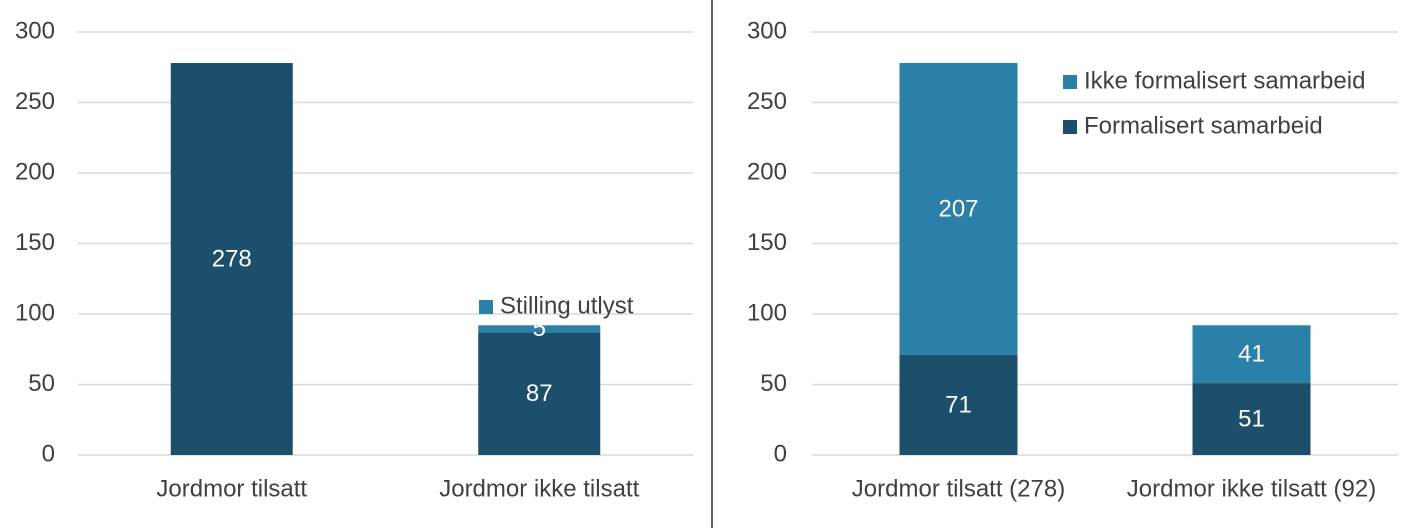 The image size is (1427, 528). Describe the element at coordinates (567, 305) in the screenshot. I see `legend-label: Stilling utlyst` at that location.